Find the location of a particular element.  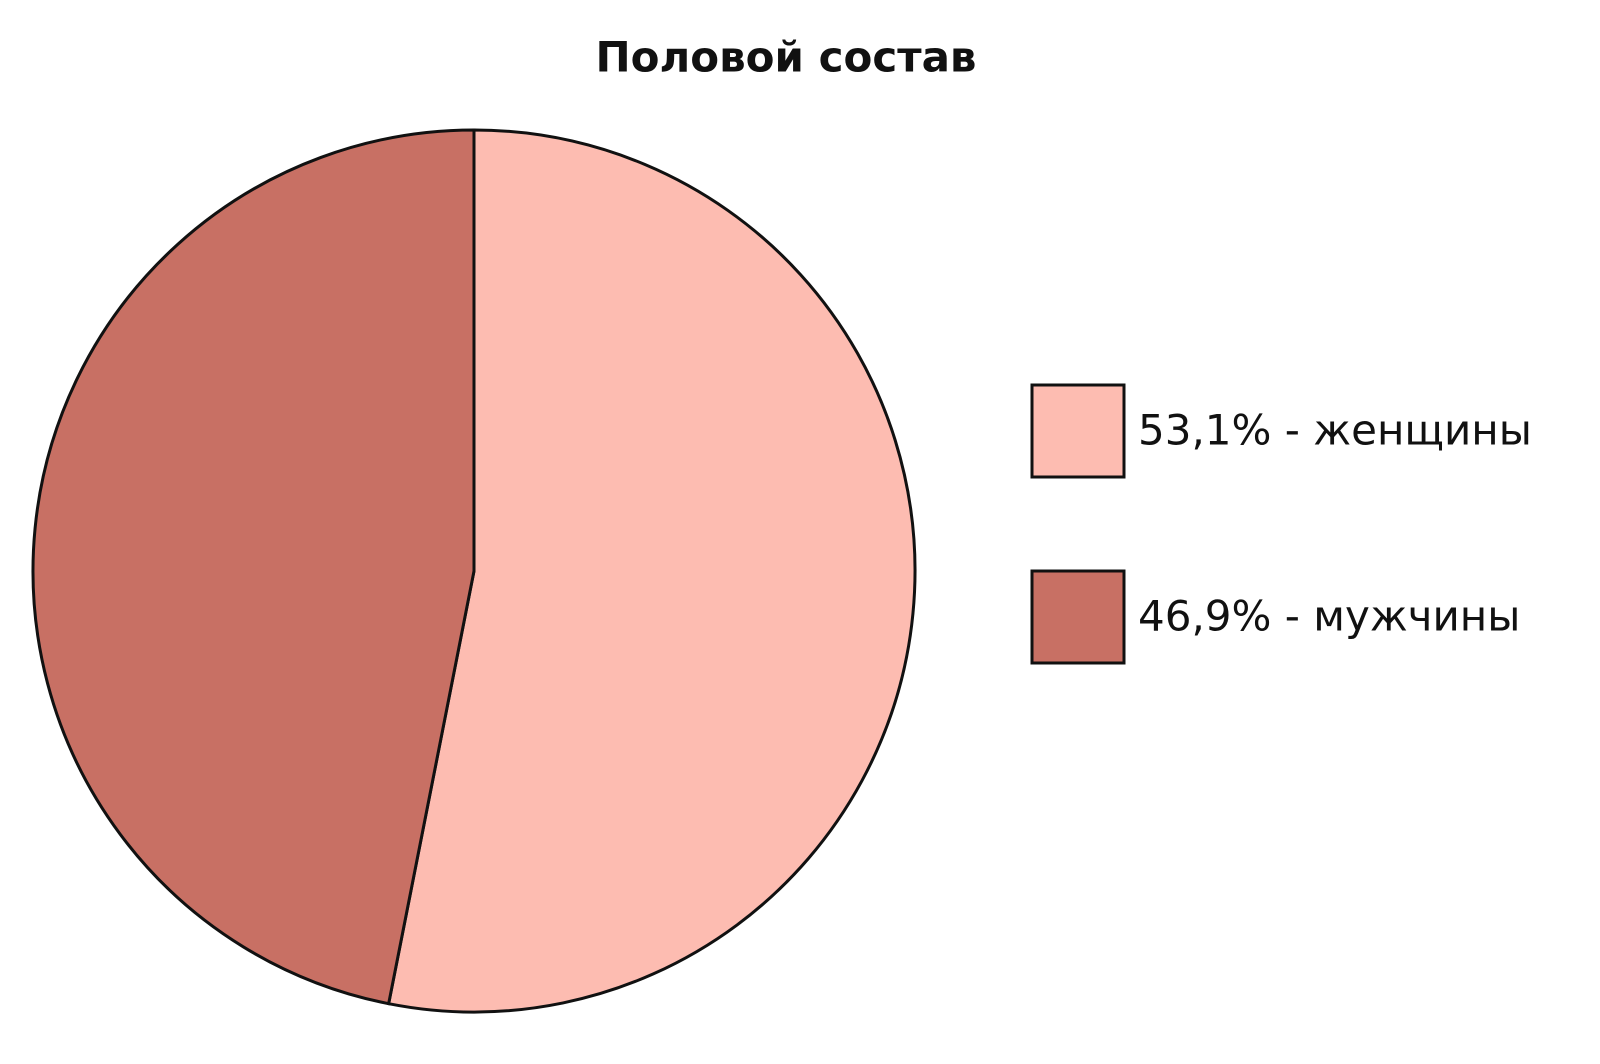

legend-label: 46,9% - мужчины is located at coordinates (1329, 616).